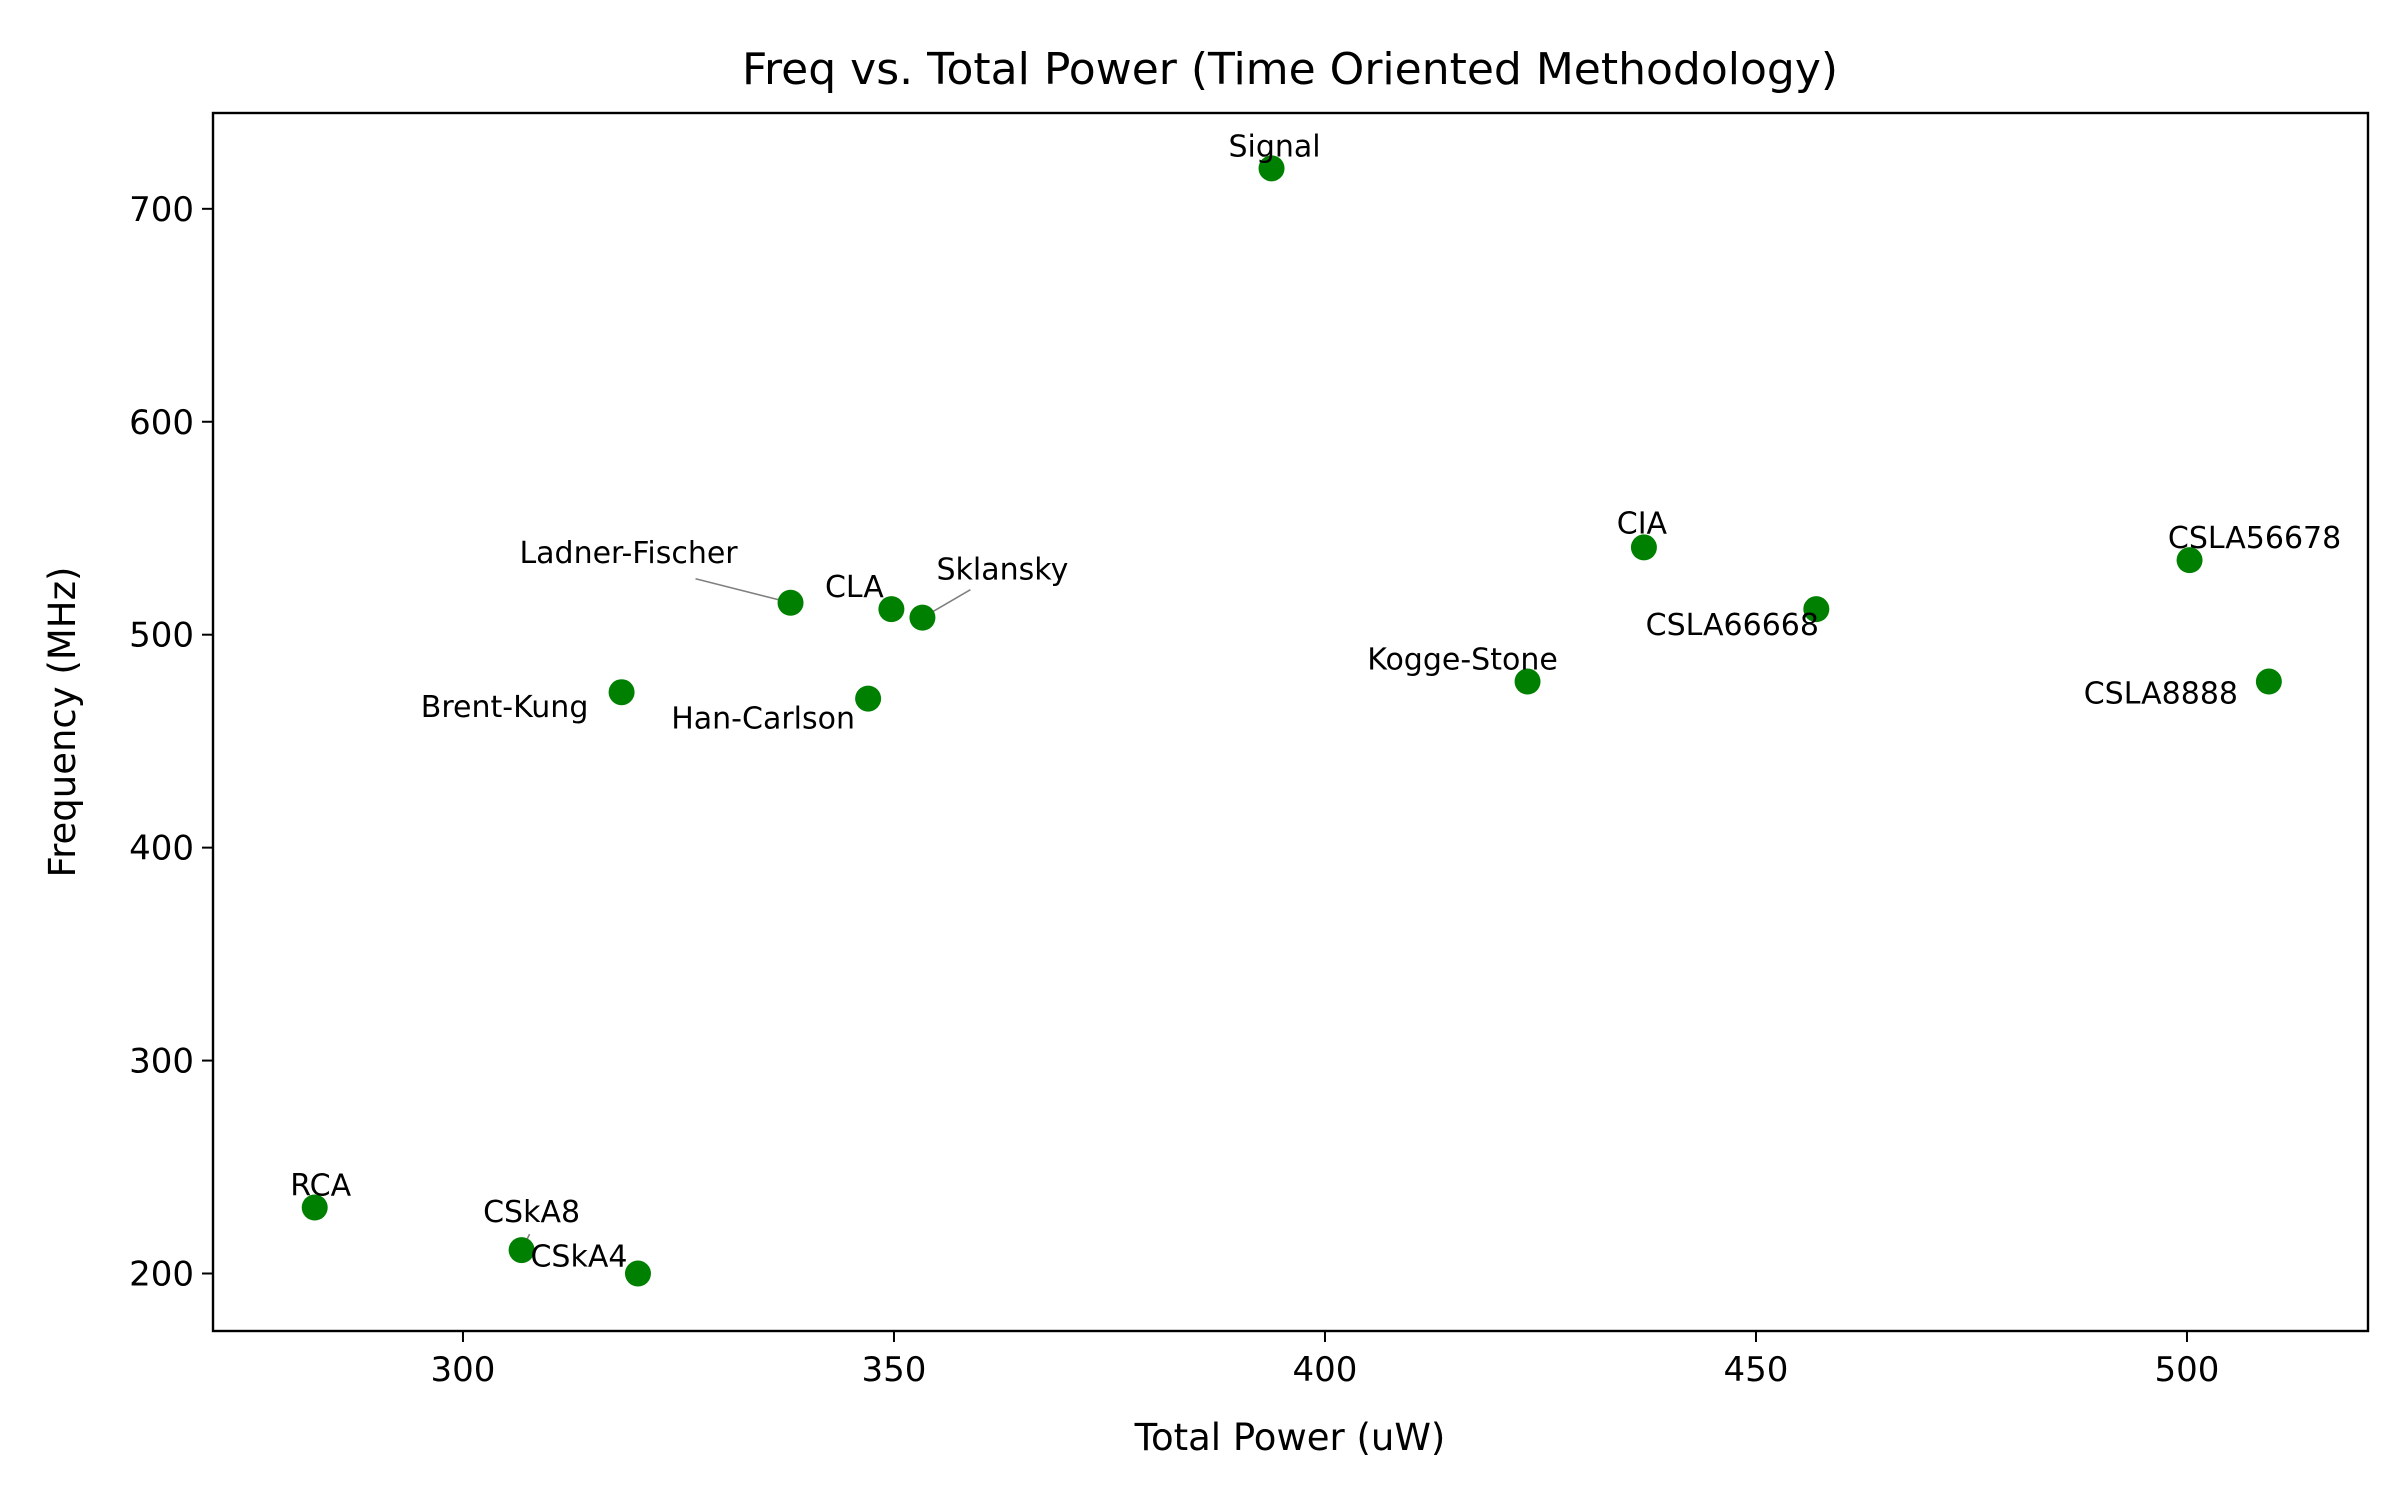 This screenshot has width=2400, height=1500. I want to click on x-axis-label: Total Power (uW), so click(1290, 1437).